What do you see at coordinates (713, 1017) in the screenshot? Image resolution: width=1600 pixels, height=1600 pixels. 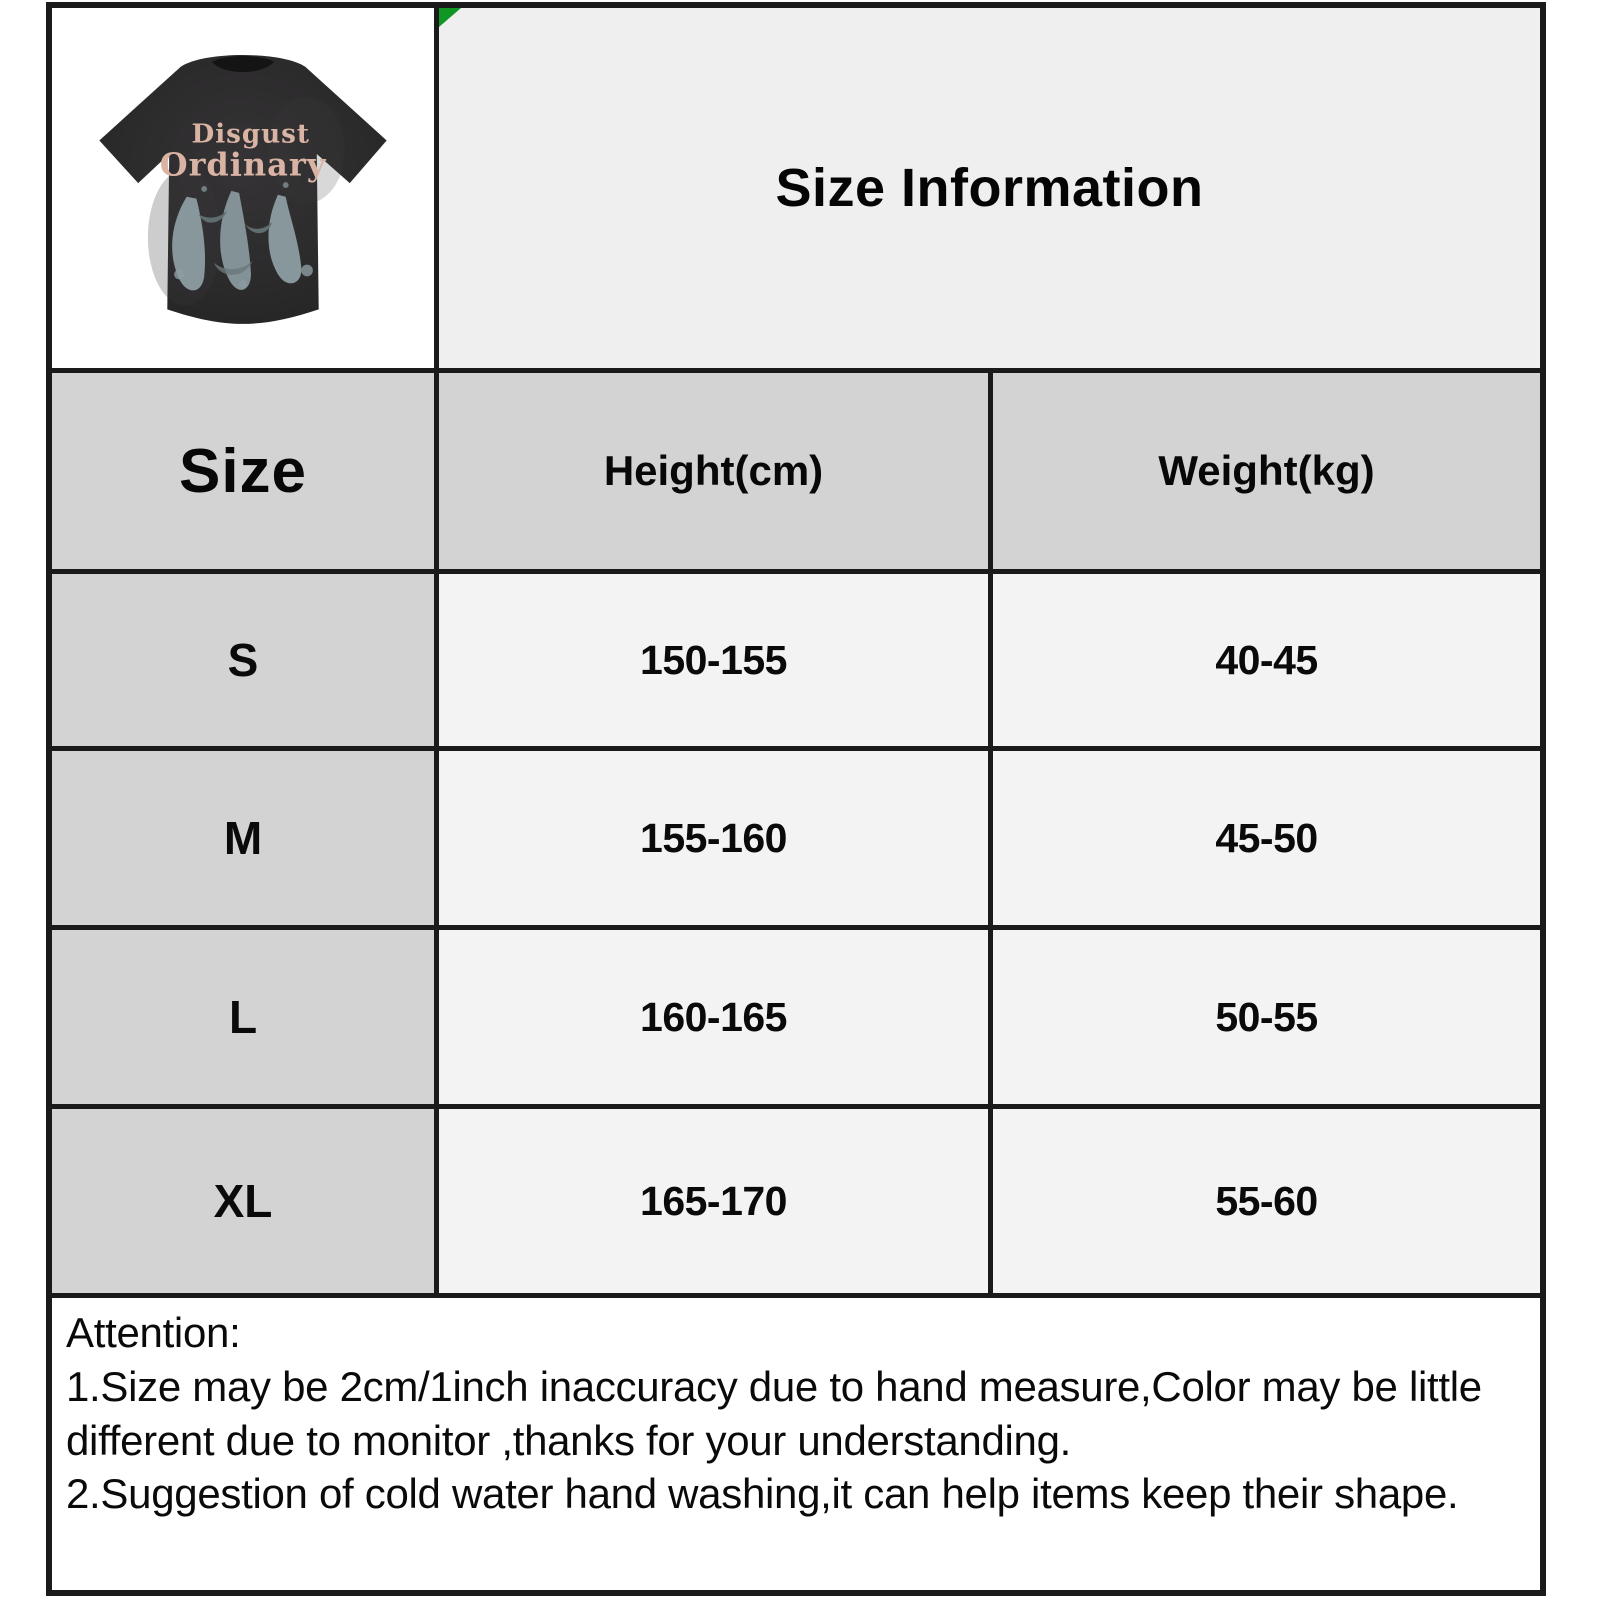 I see `height-value-l: 160-165` at bounding box center [713, 1017].